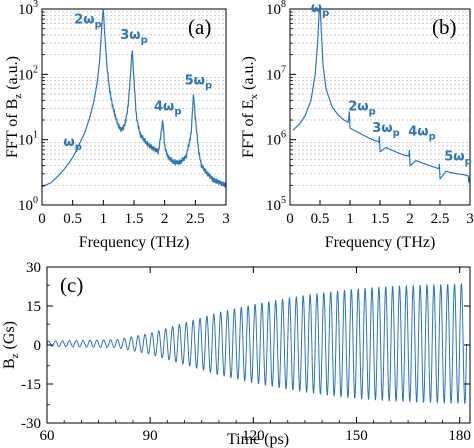  What do you see at coordinates (33, 307) in the screenshot?
I see `y-tick-label: 15` at bounding box center [33, 307].